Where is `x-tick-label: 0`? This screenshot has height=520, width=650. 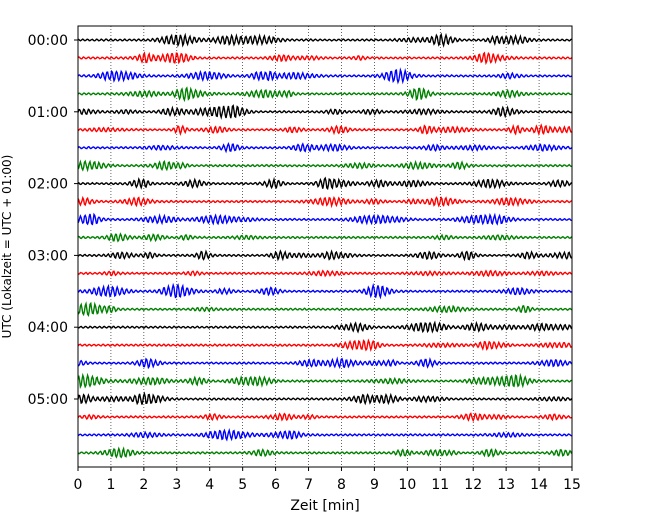 x-tick-label: 0 is located at coordinates (78, 485).